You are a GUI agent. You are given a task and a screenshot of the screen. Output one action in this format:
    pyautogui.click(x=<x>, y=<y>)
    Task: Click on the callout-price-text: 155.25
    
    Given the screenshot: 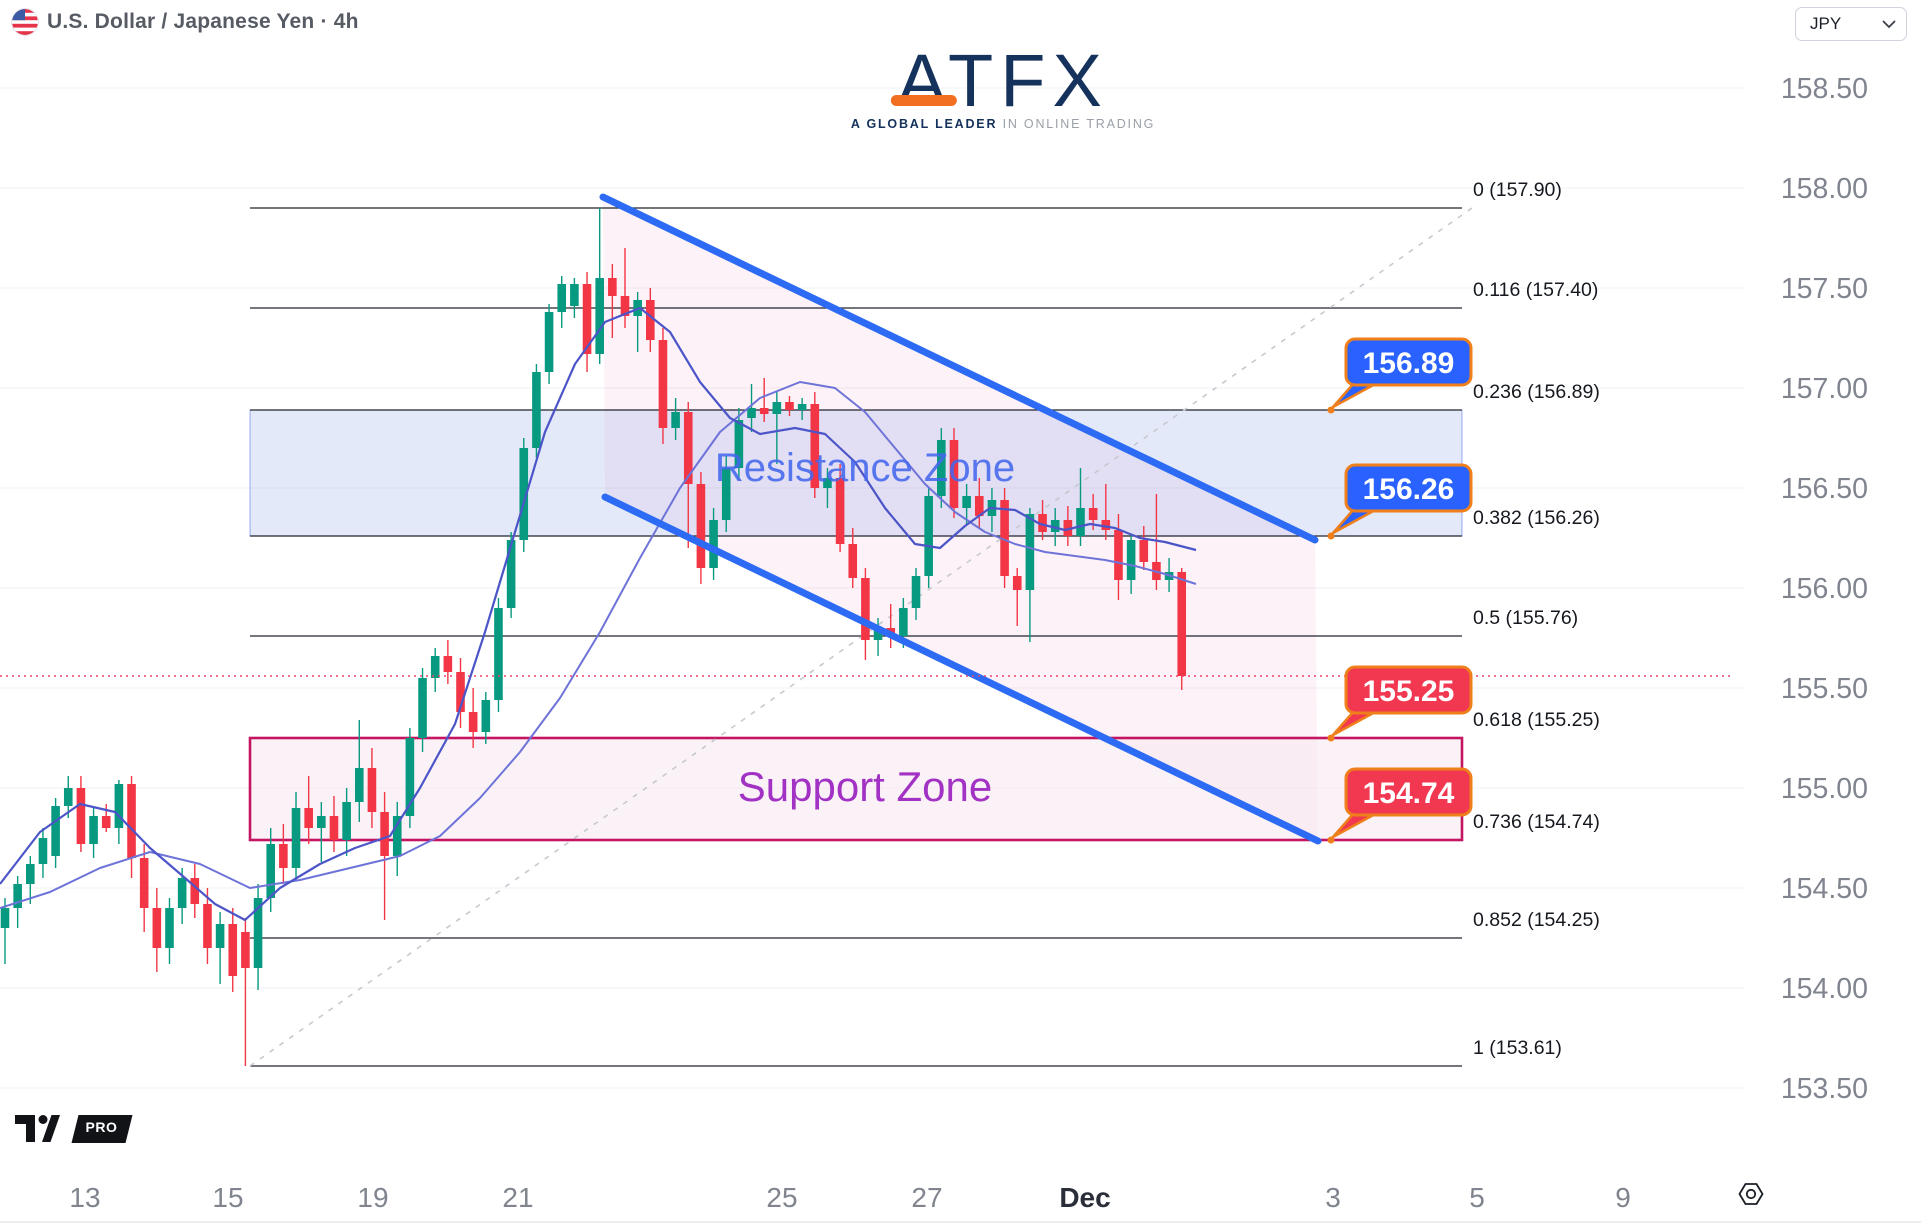 What is the action you would take?
    pyautogui.click(x=1409, y=691)
    